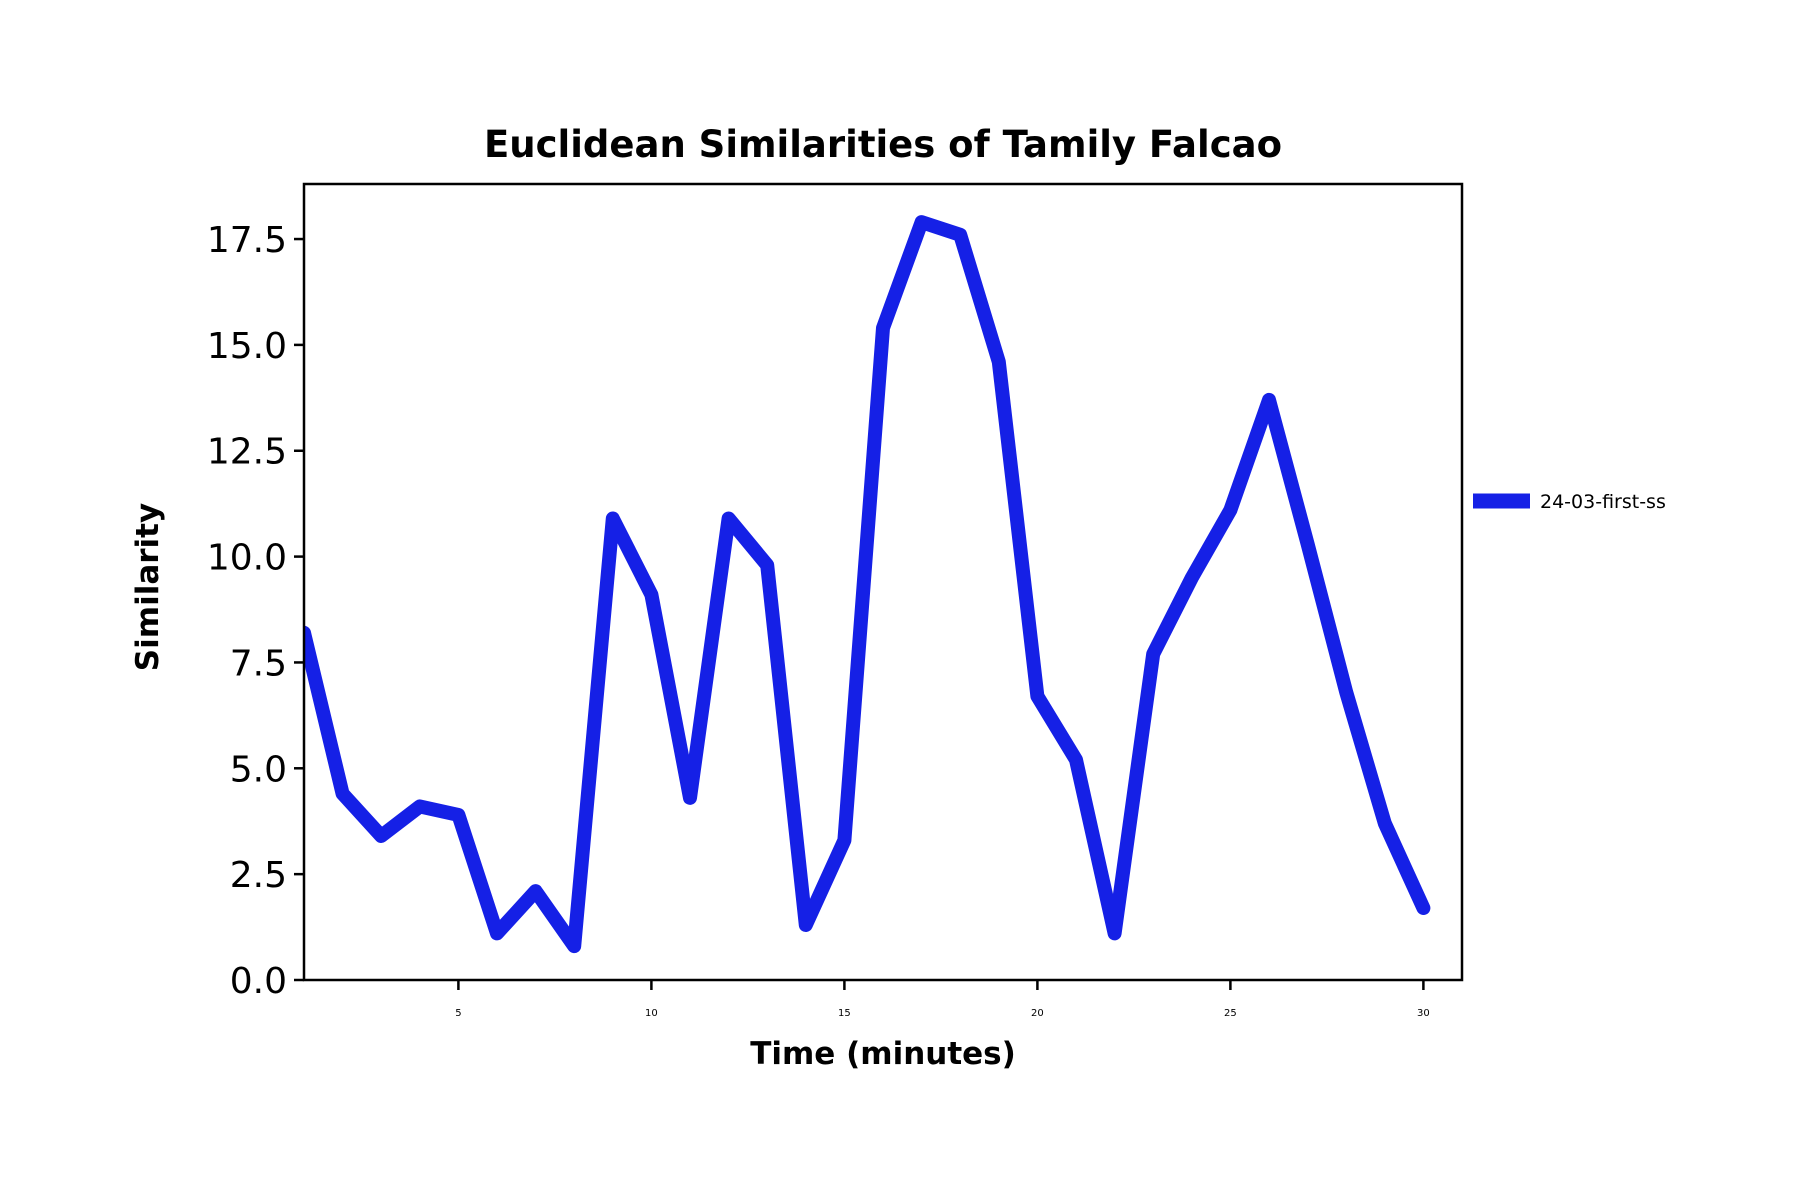 This screenshot has width=1800, height=1200. What do you see at coordinates (148, 587) in the screenshot?
I see `y-axis-label: Similarity` at bounding box center [148, 587].